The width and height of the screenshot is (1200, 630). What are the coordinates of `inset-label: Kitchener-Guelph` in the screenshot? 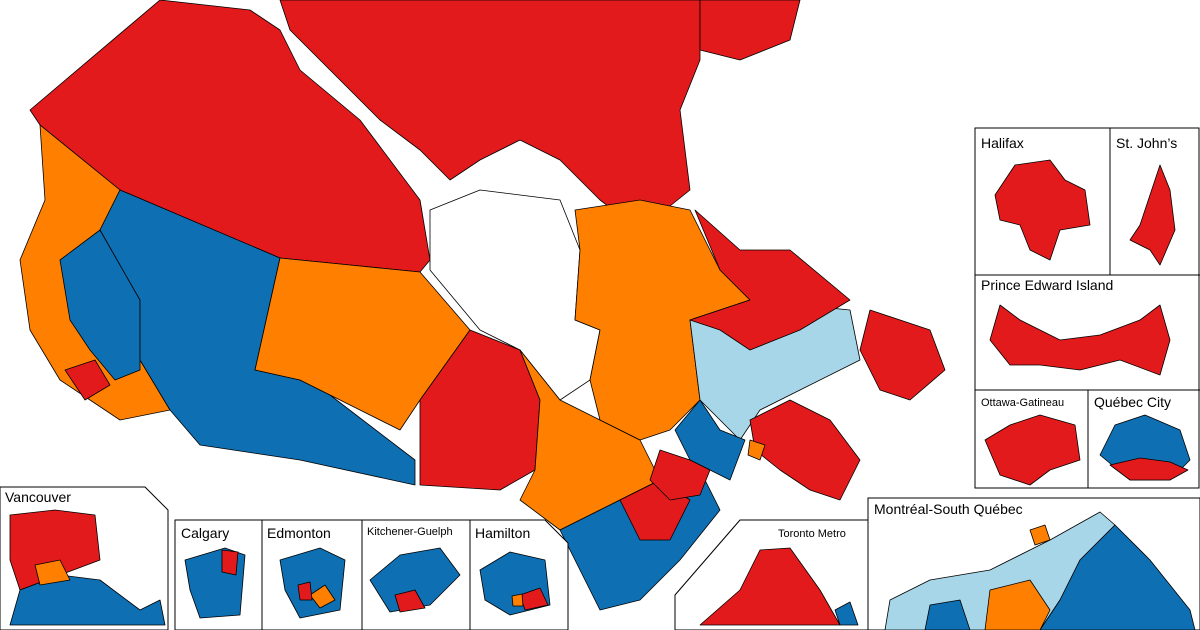 It's located at (410, 532).